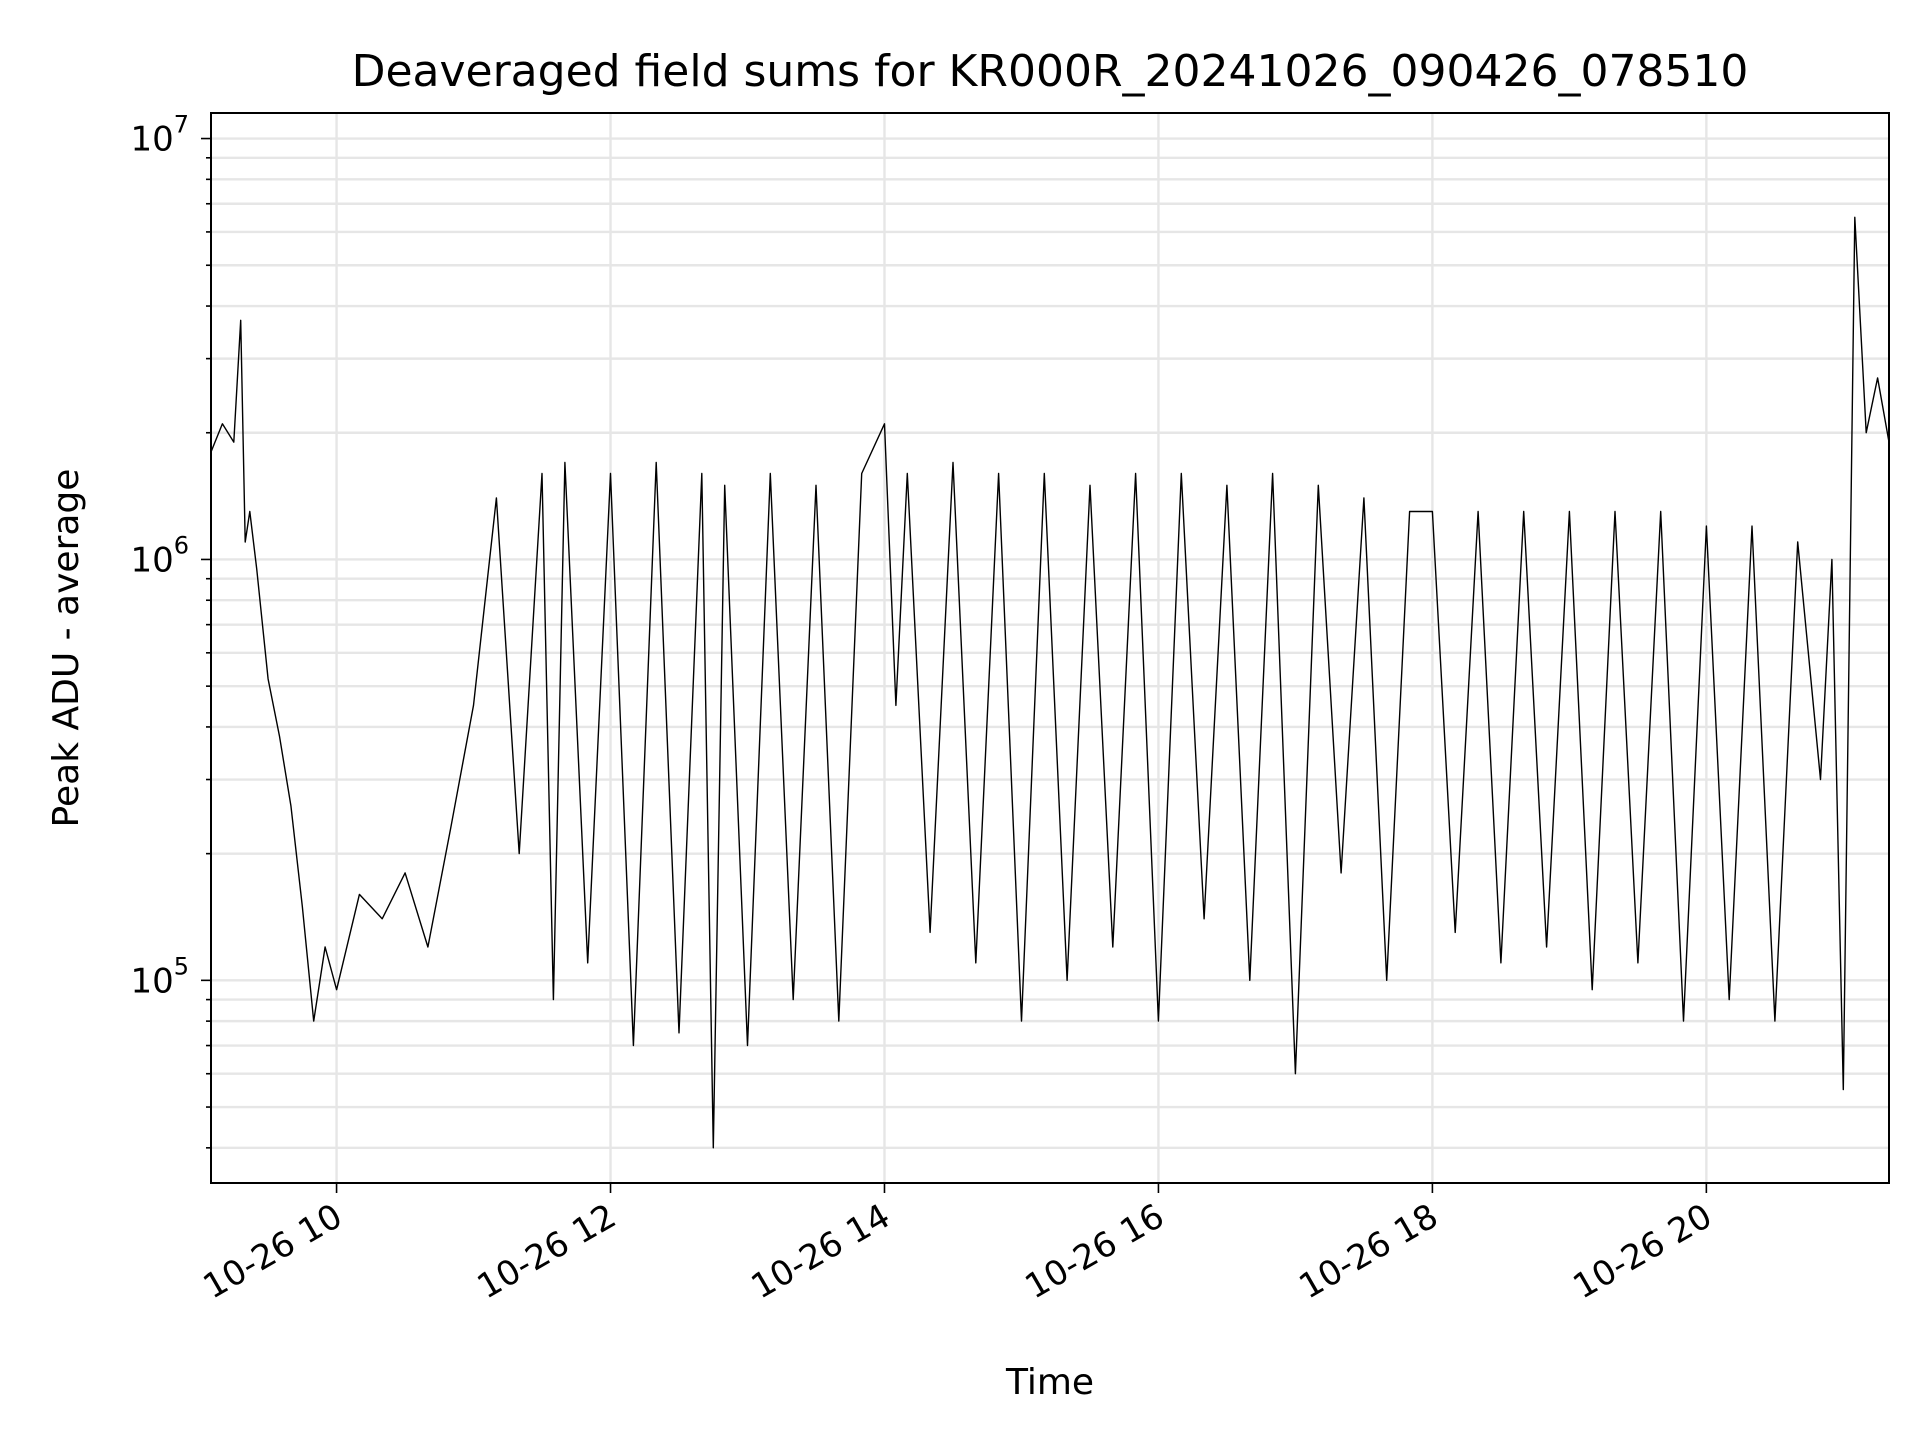  I want to click on y-tick-label: 10⁵, so click(159, 976).